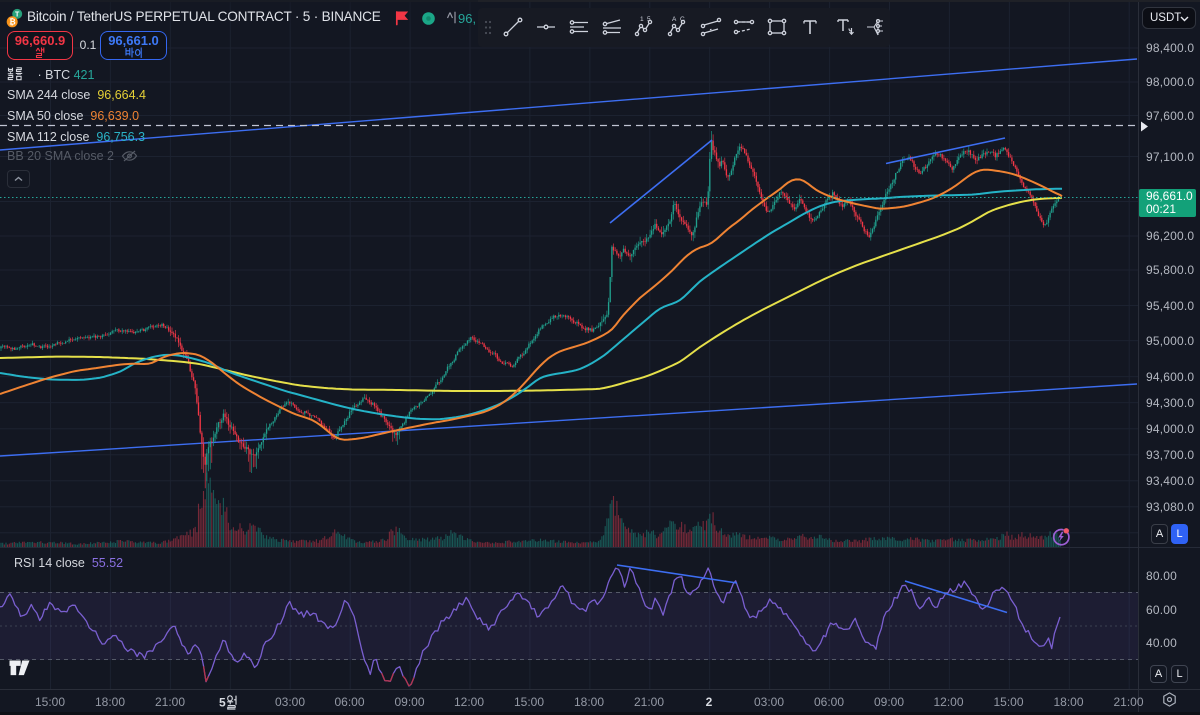  What do you see at coordinates (17, 14) in the screenshot?
I see `svg-text: T` at bounding box center [17, 14].